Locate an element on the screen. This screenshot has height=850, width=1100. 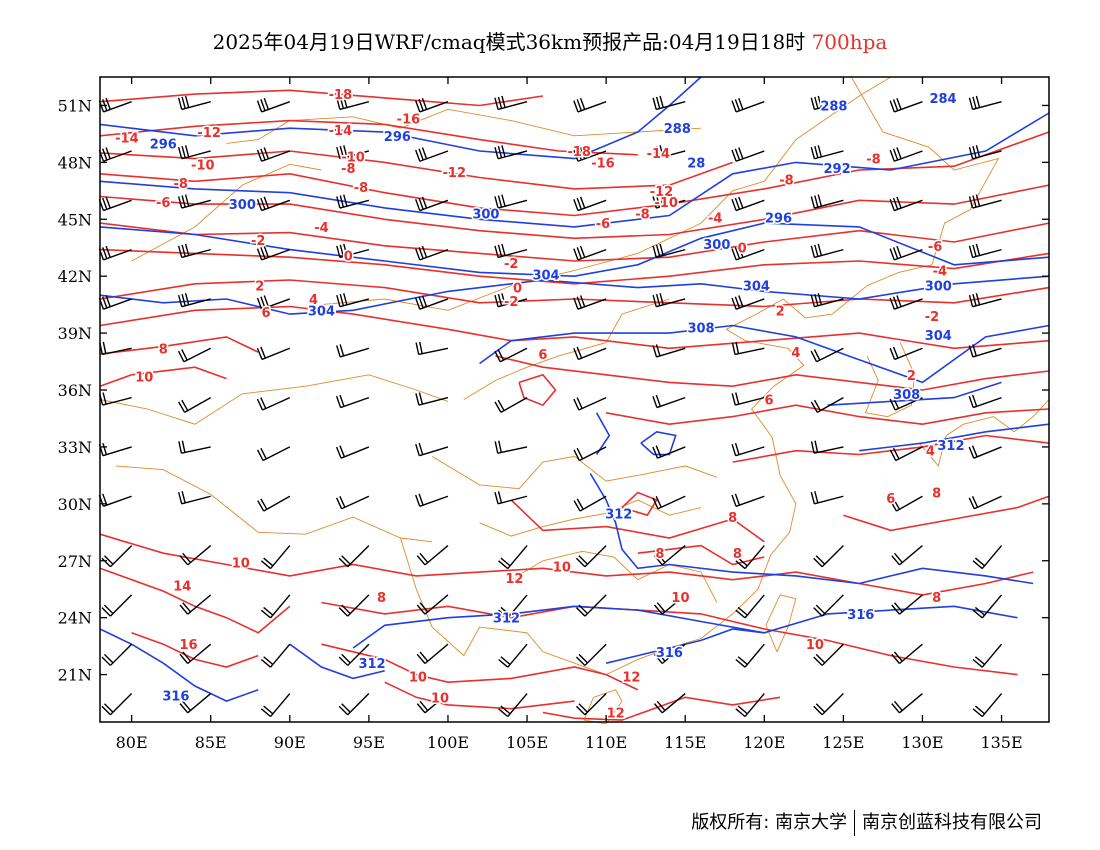
lon-tick-label: 95E is located at coordinates (369, 742).